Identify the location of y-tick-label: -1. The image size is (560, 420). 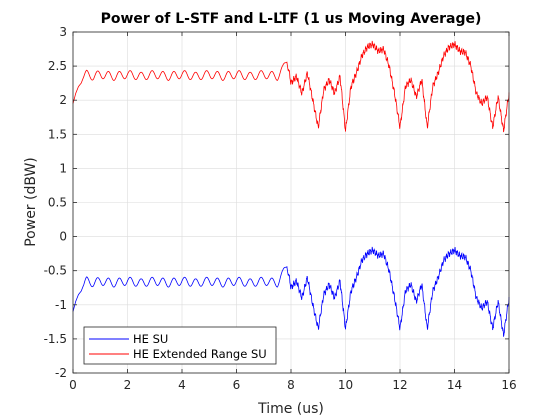
(61, 305).